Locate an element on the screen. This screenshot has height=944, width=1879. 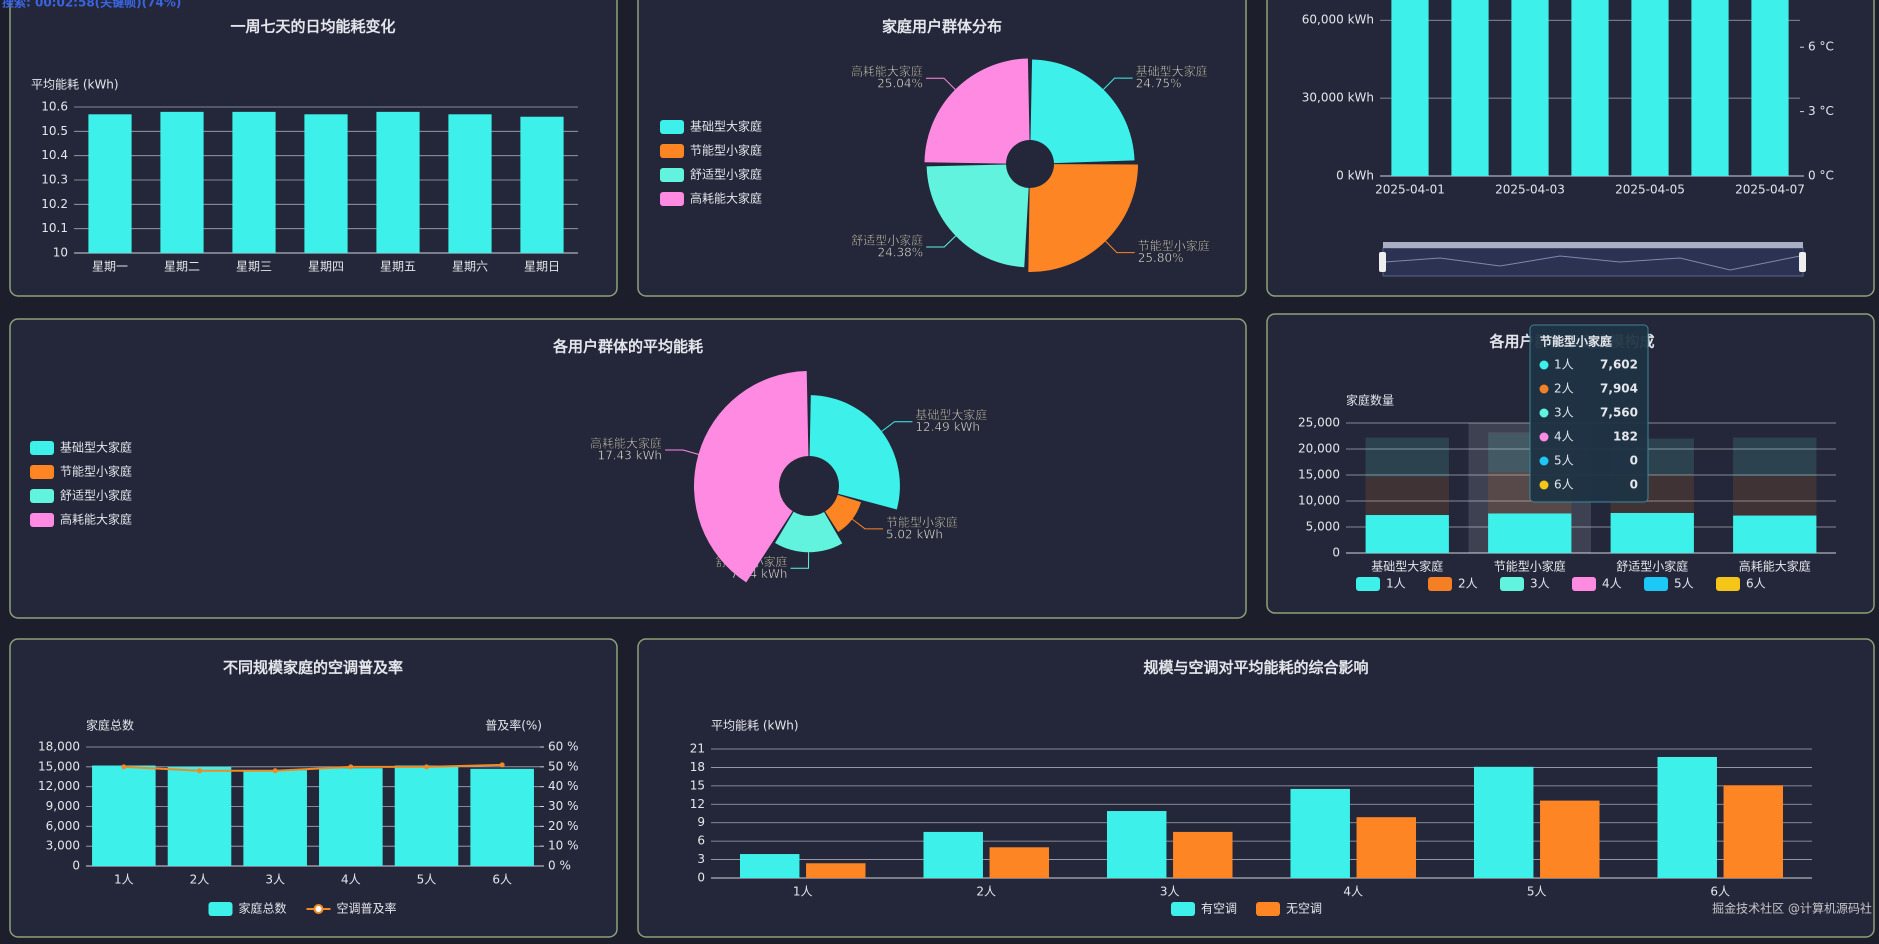
y2-tick-label: 6 °C is located at coordinates (1821, 47).